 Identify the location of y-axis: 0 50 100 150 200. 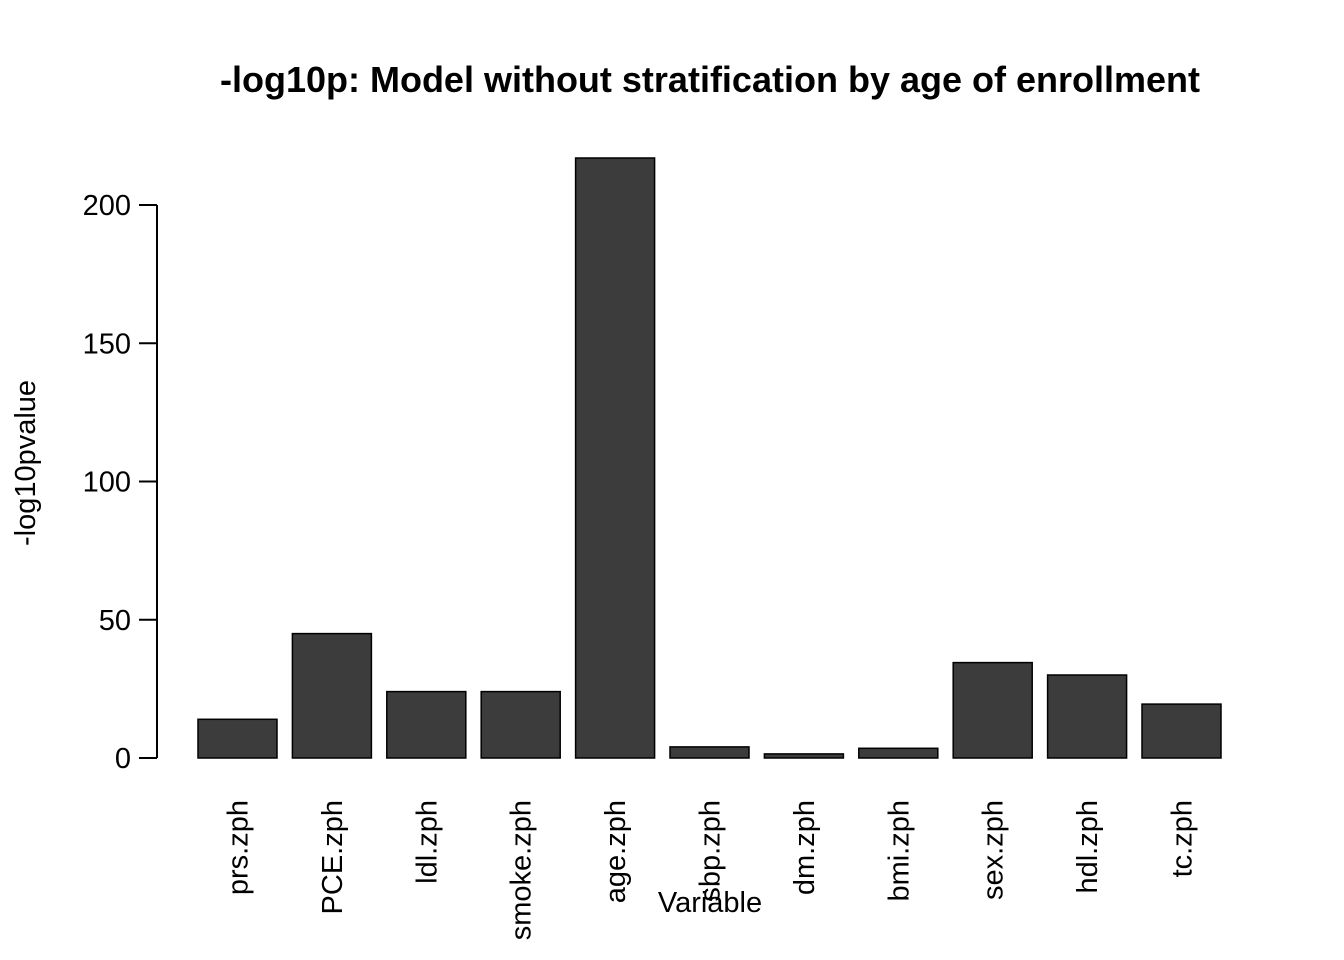
(120, 482).